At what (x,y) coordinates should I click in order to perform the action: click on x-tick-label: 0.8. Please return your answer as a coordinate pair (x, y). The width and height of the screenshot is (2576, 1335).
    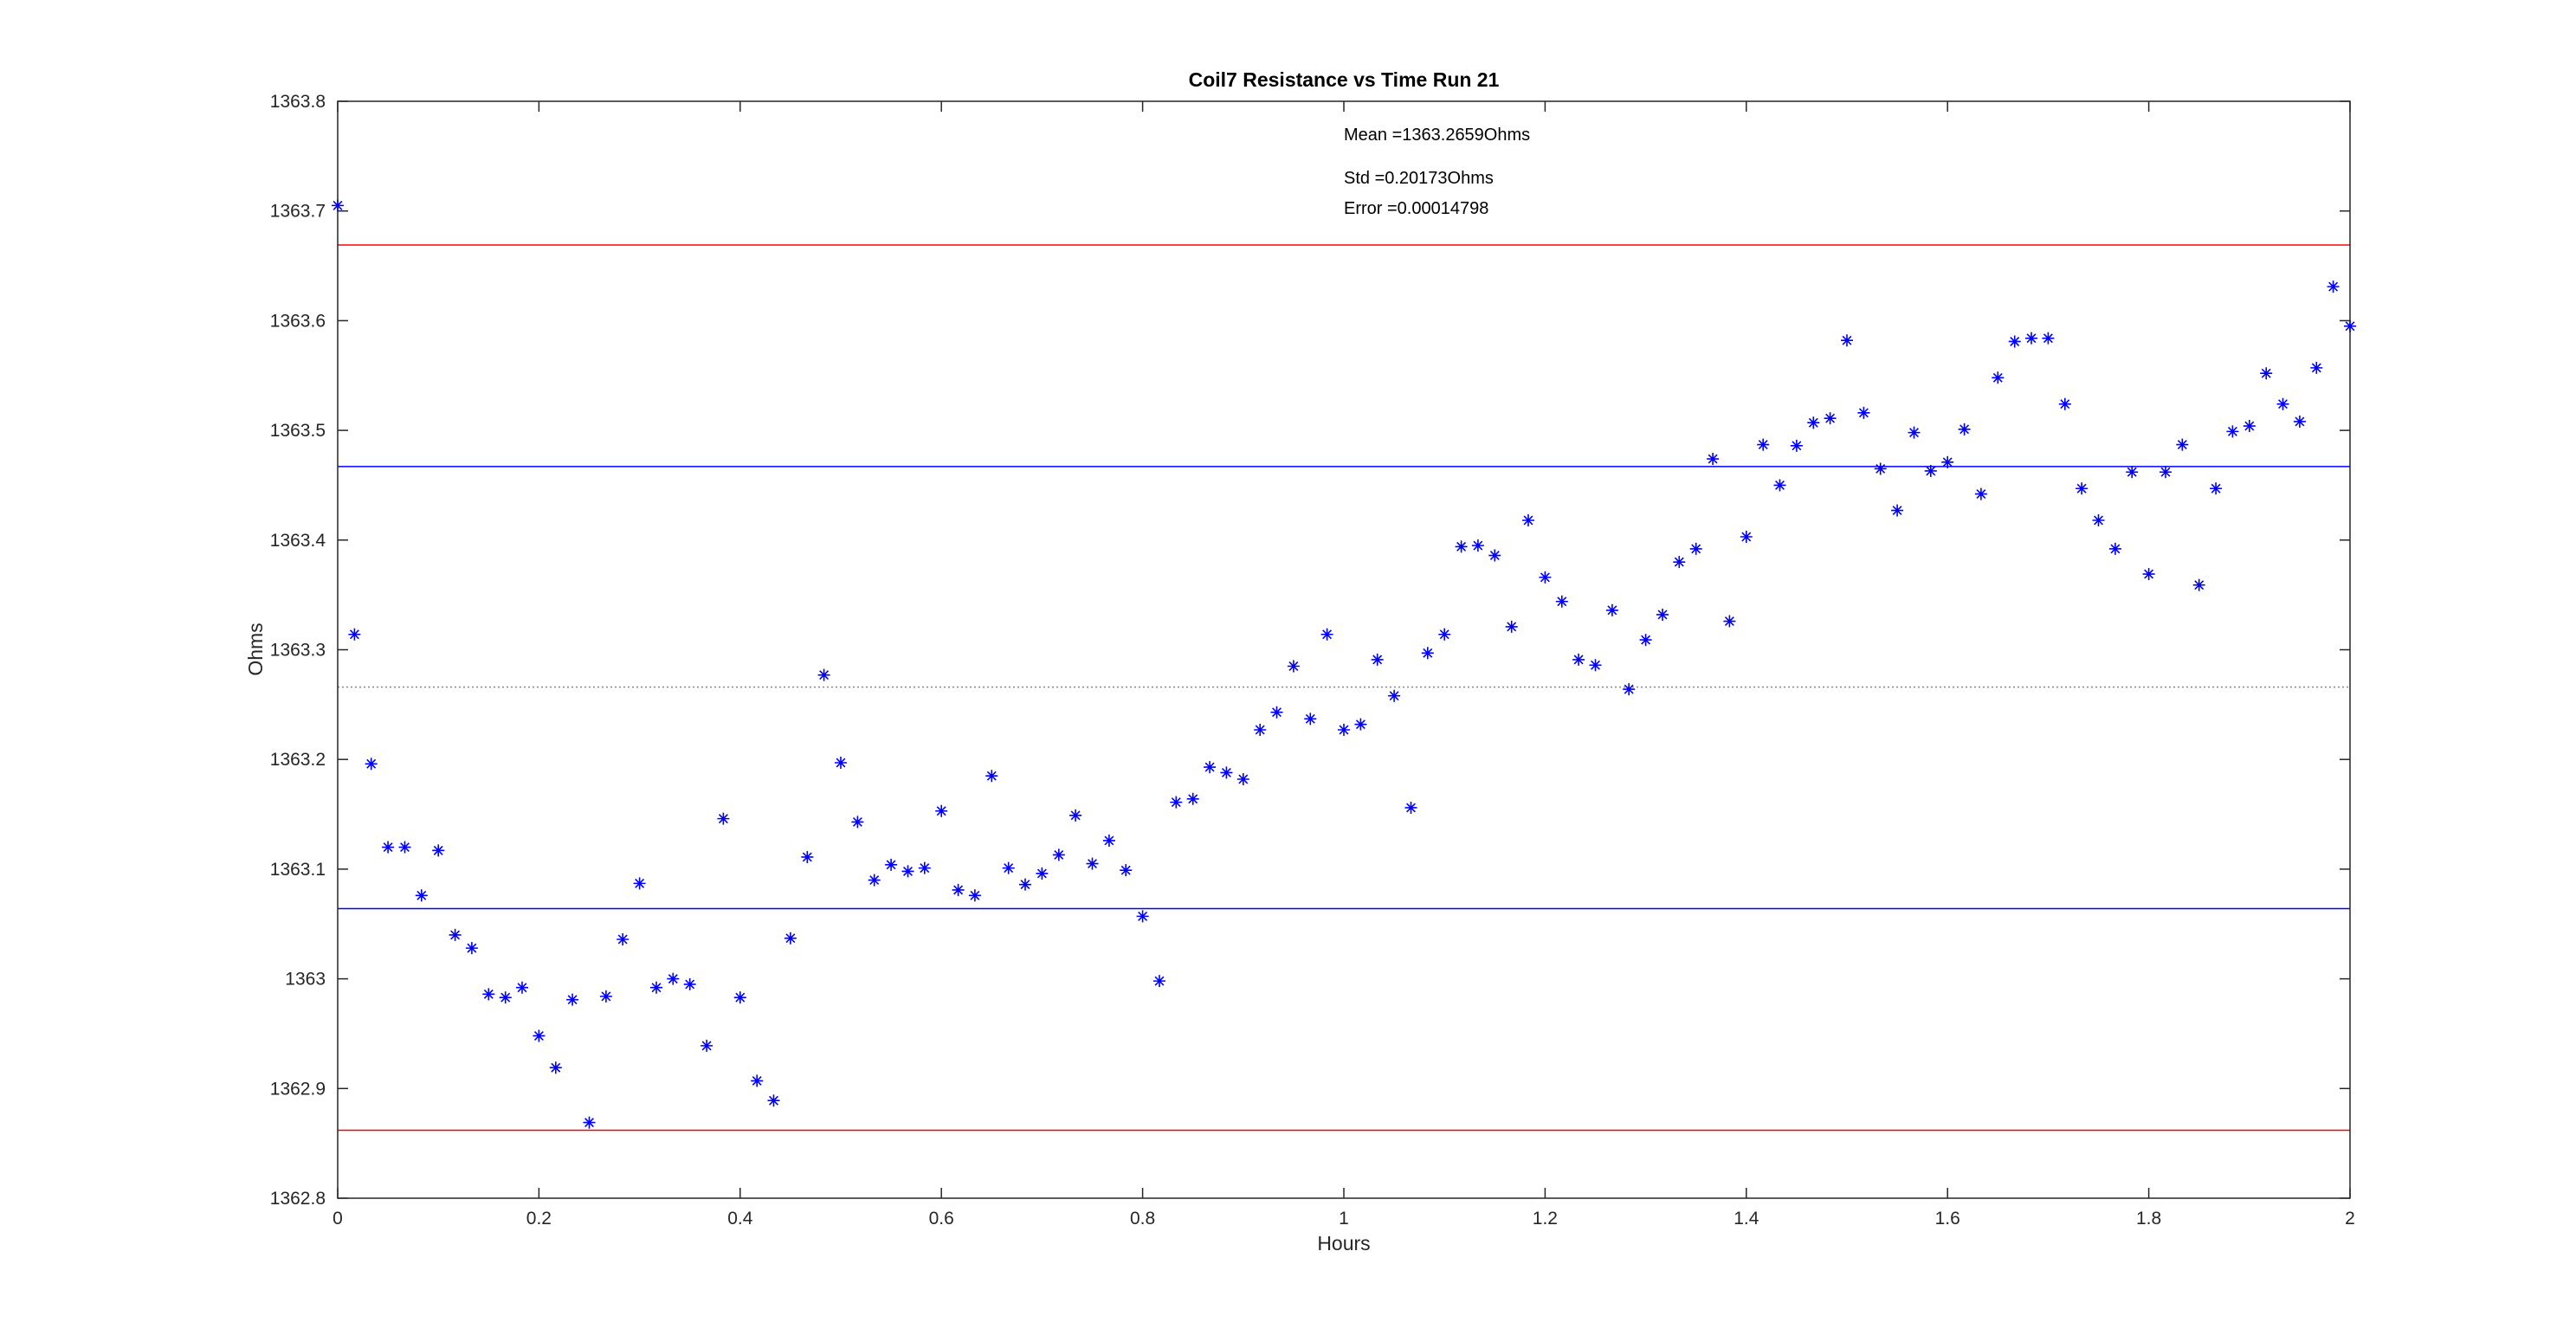
    Looking at the image, I should click on (1142, 1219).